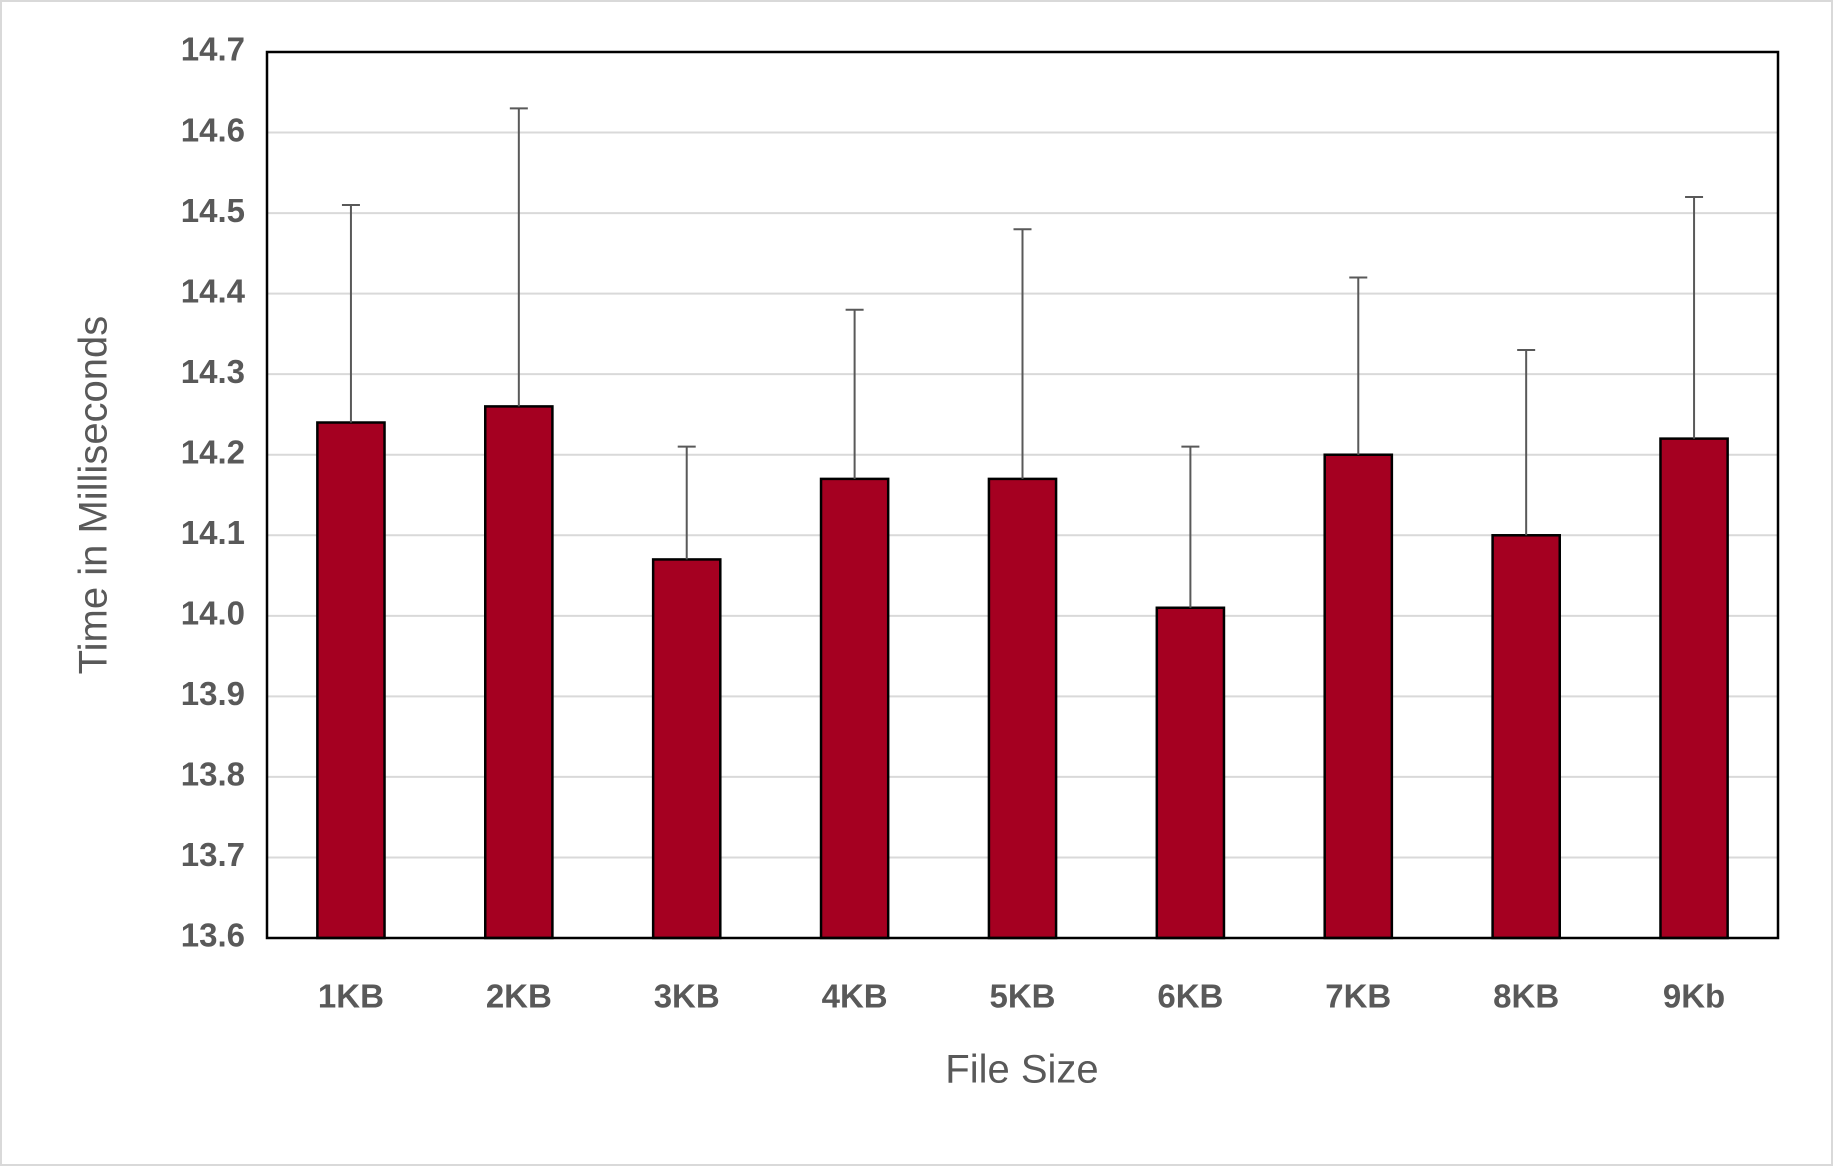  I want to click on x-tick-label: 2KB, so click(519, 996).